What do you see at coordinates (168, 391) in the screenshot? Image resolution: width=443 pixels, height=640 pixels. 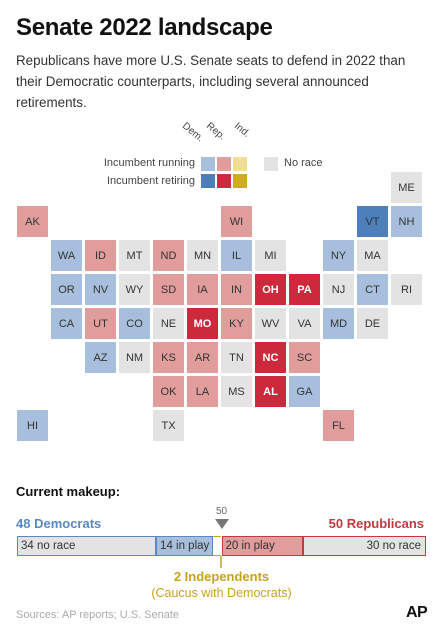 I see `state-tile-ok: OK` at bounding box center [168, 391].